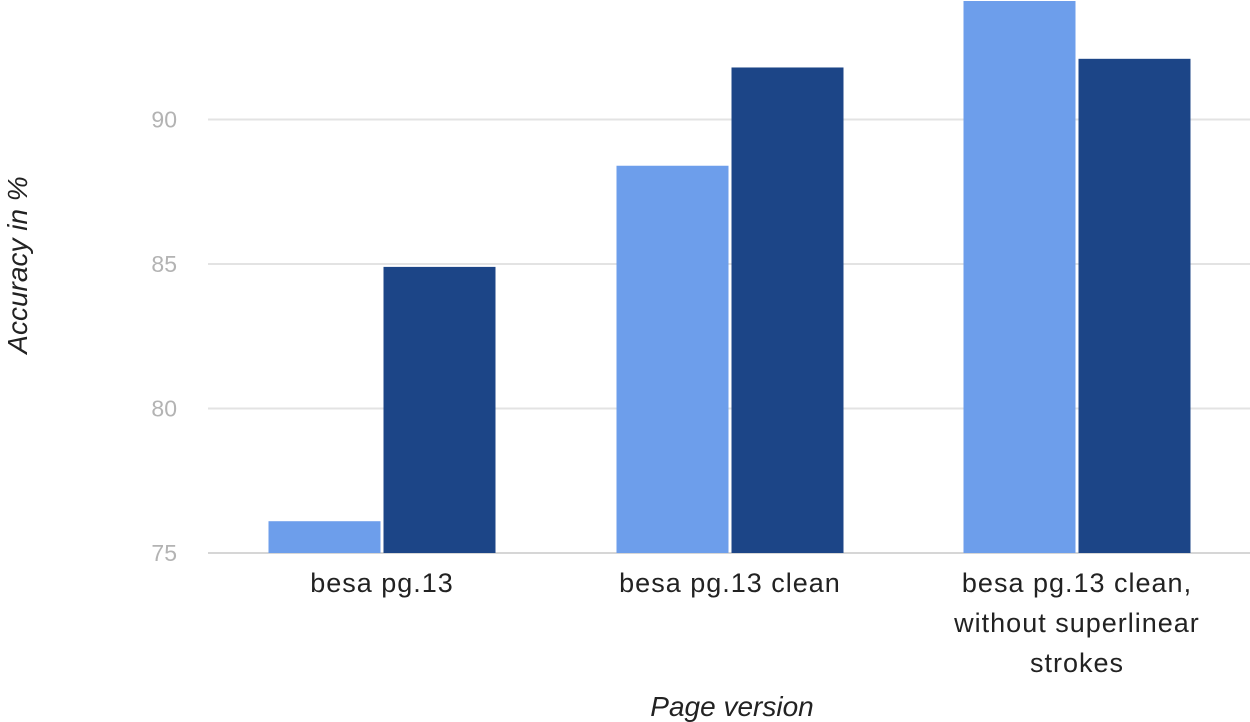 Image resolution: width=1250 pixels, height=722 pixels. Describe the element at coordinates (382, 583) in the screenshot. I see `x-category-label: besa pg.13` at that location.